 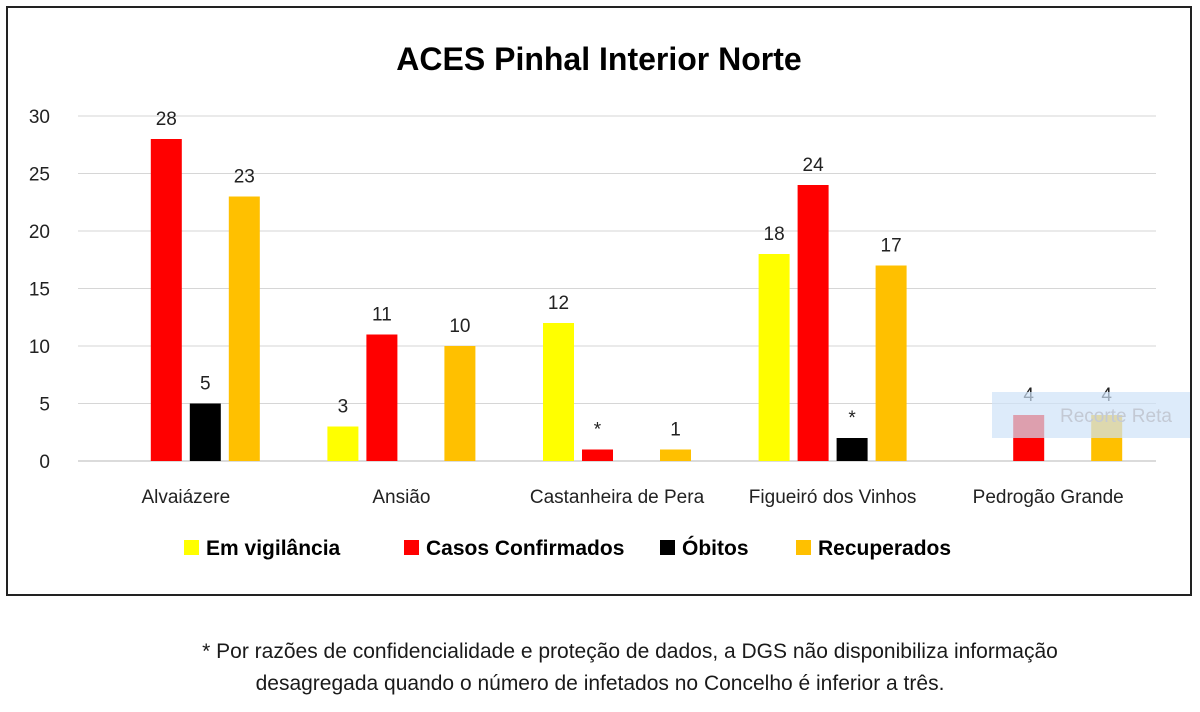 I want to click on data-label: 12, so click(x=558, y=303).